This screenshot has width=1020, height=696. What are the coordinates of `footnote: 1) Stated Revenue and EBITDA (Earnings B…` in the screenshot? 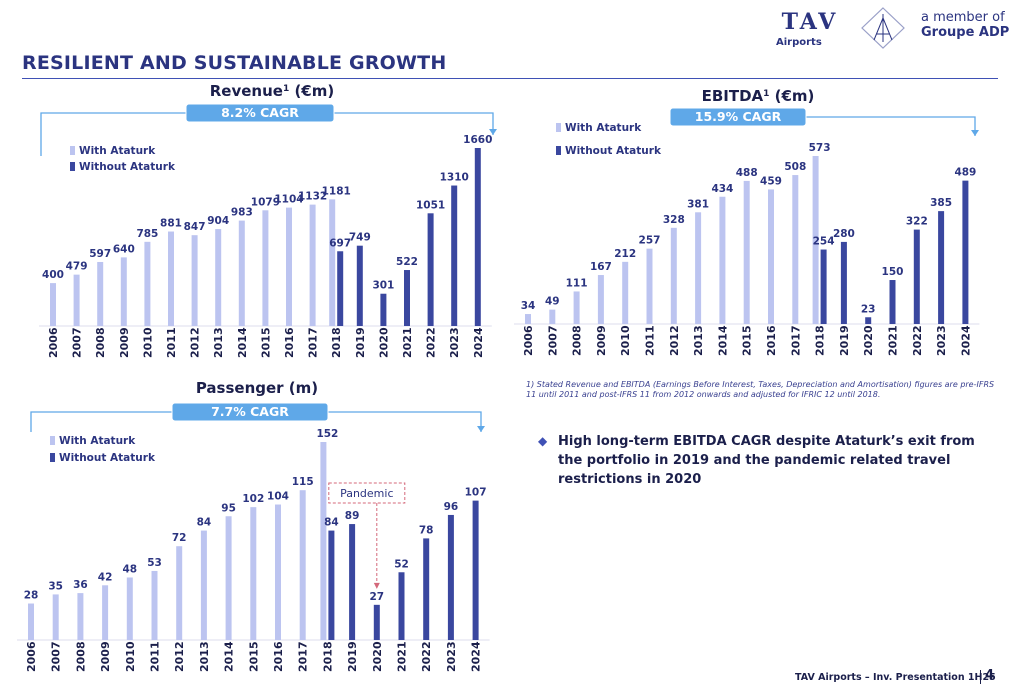 It's located at (760, 389).